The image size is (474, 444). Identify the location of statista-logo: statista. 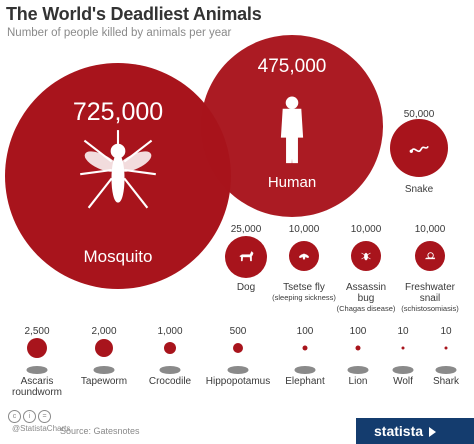
(415, 431).